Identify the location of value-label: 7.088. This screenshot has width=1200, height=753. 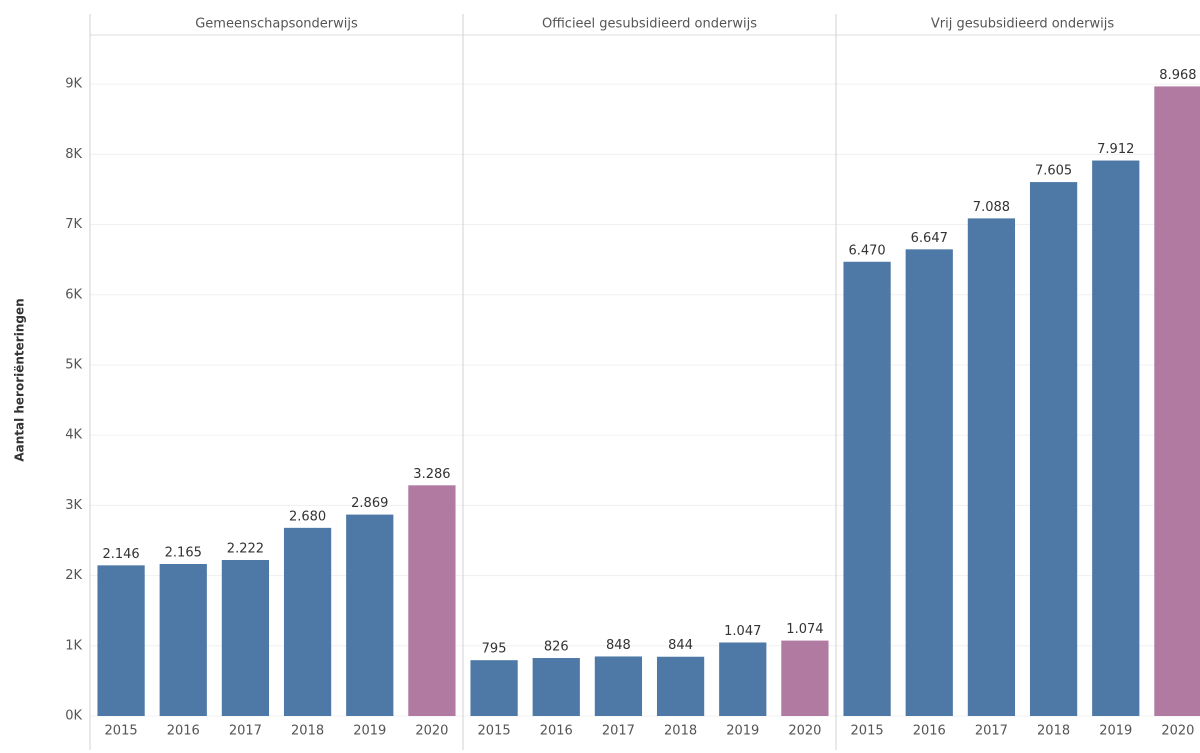
(991, 207).